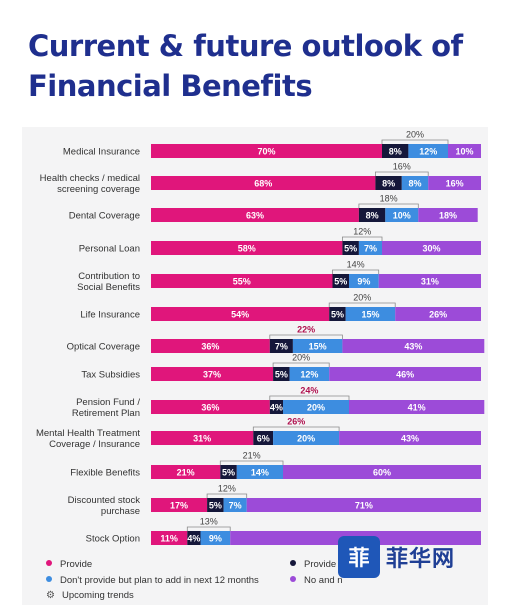 The image size is (511, 610). I want to click on data-label: 20%, so click(306, 439).